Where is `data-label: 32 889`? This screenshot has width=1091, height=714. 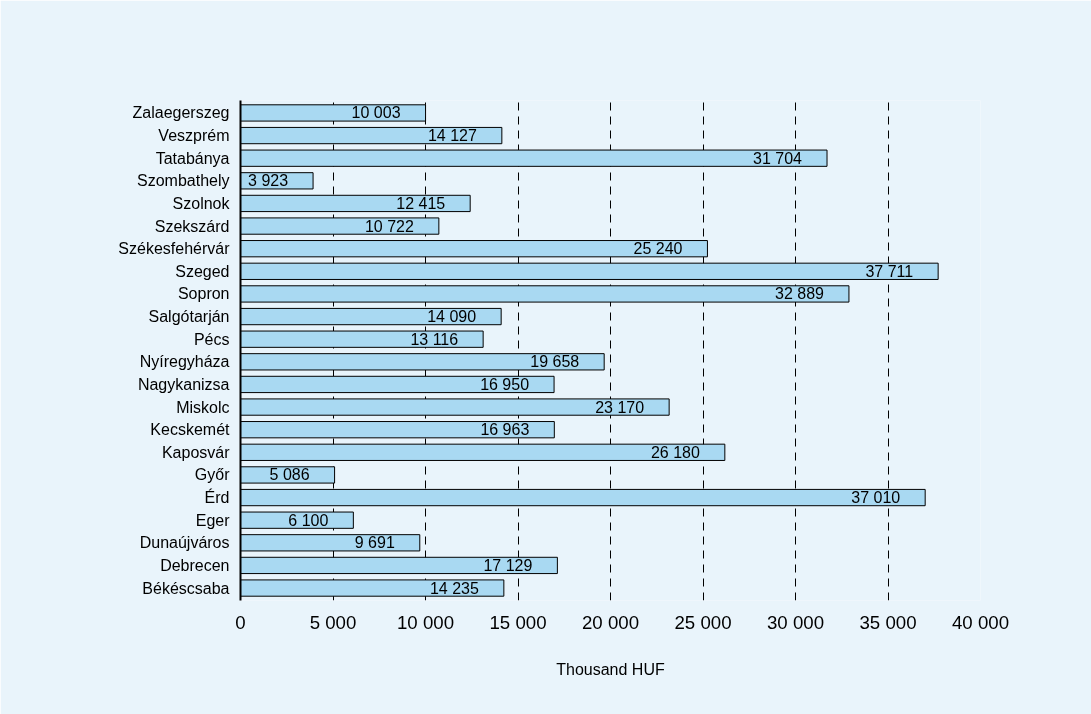
data-label: 32 889 is located at coordinates (800, 294).